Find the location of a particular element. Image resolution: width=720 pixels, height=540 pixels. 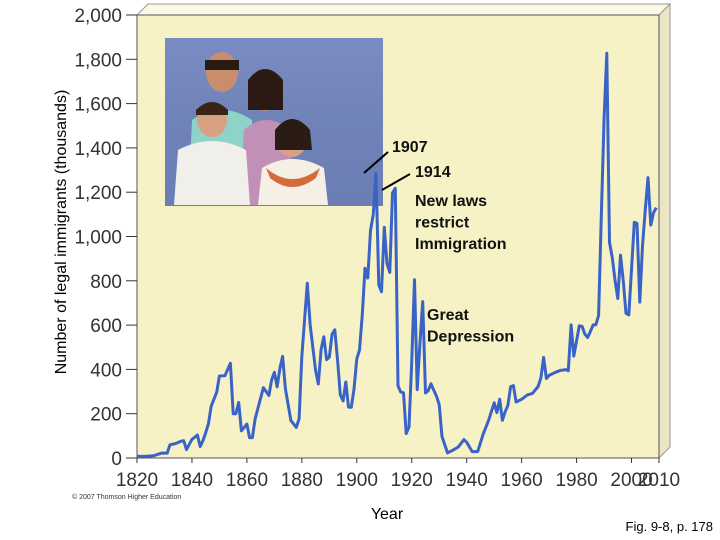

y-tick-label: 1,000 is located at coordinates (98, 238).